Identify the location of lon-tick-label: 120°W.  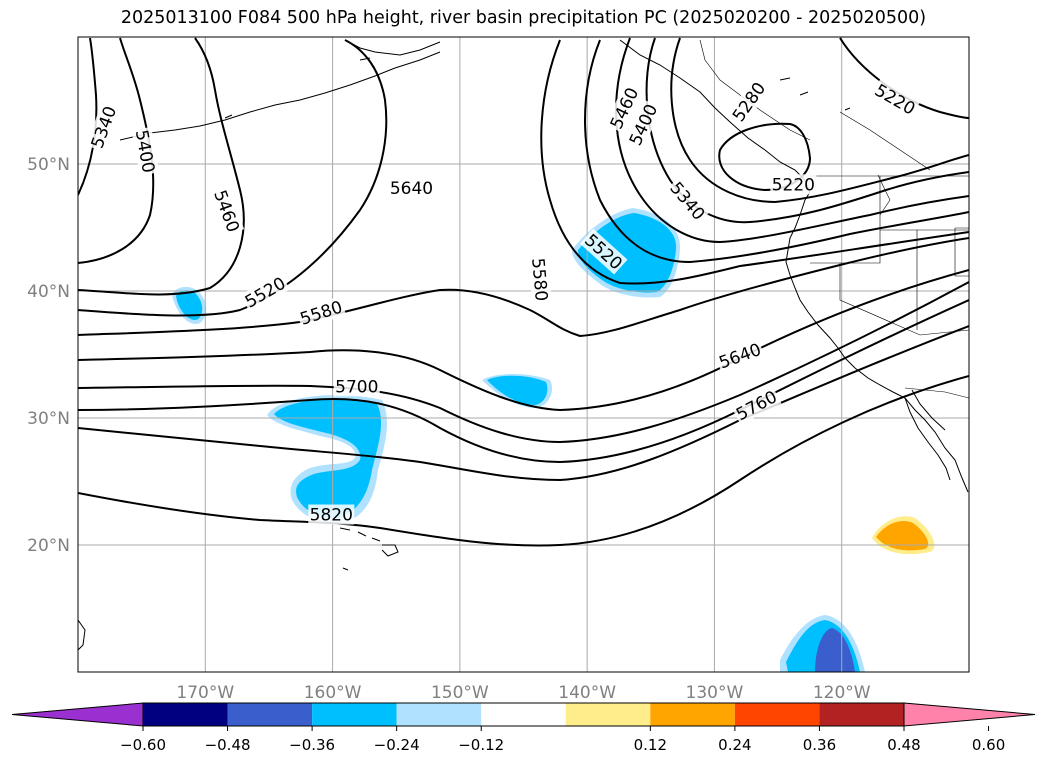
(842, 693).